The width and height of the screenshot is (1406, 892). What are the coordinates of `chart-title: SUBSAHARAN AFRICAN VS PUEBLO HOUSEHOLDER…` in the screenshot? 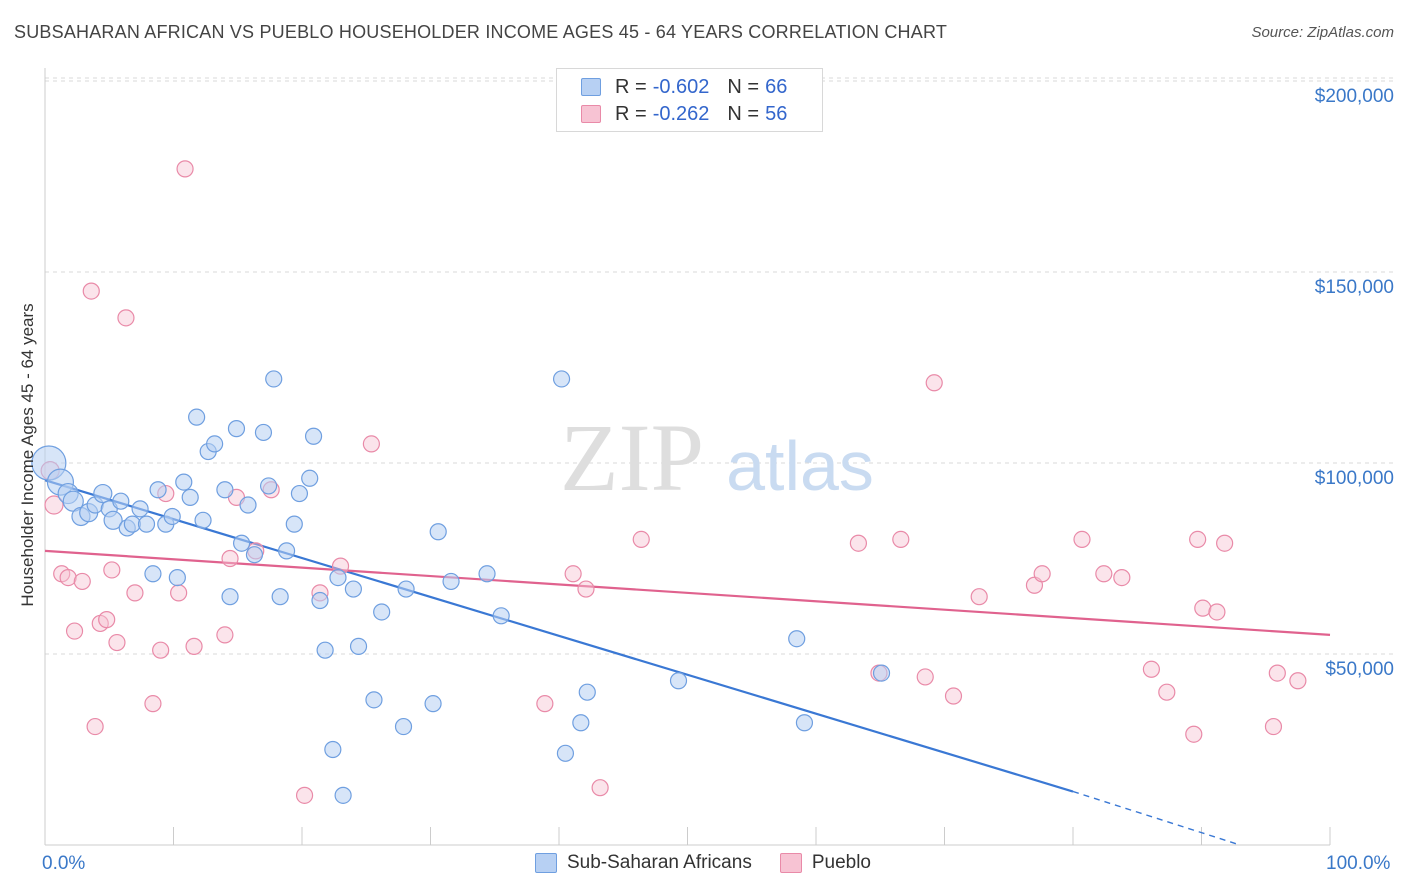 It's located at (481, 32).